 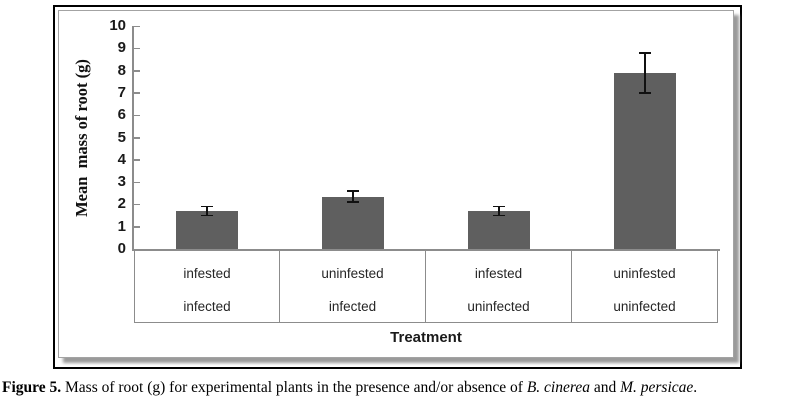 I want to click on y-tick-label: 3, so click(x=121, y=182).